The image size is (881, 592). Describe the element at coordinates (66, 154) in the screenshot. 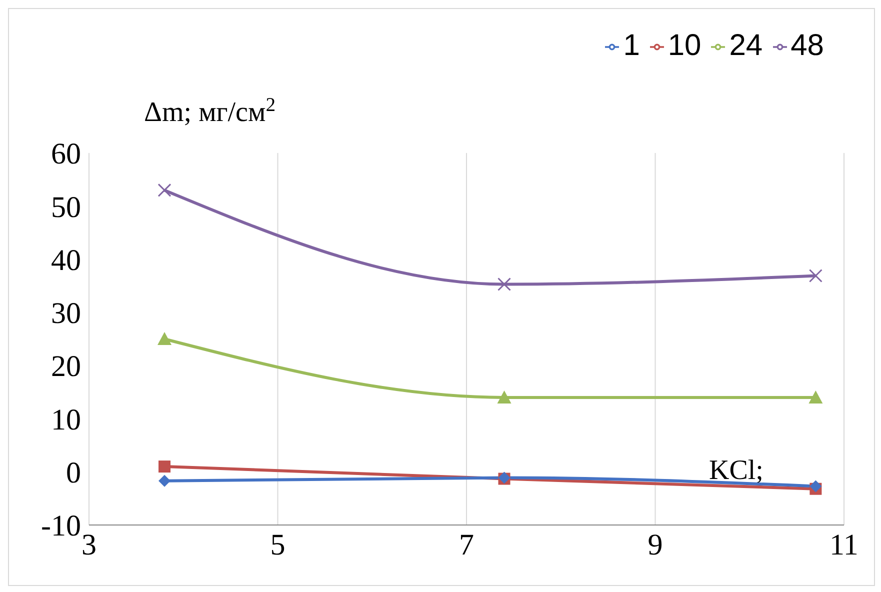

I see `y-tick-label: 60` at that location.